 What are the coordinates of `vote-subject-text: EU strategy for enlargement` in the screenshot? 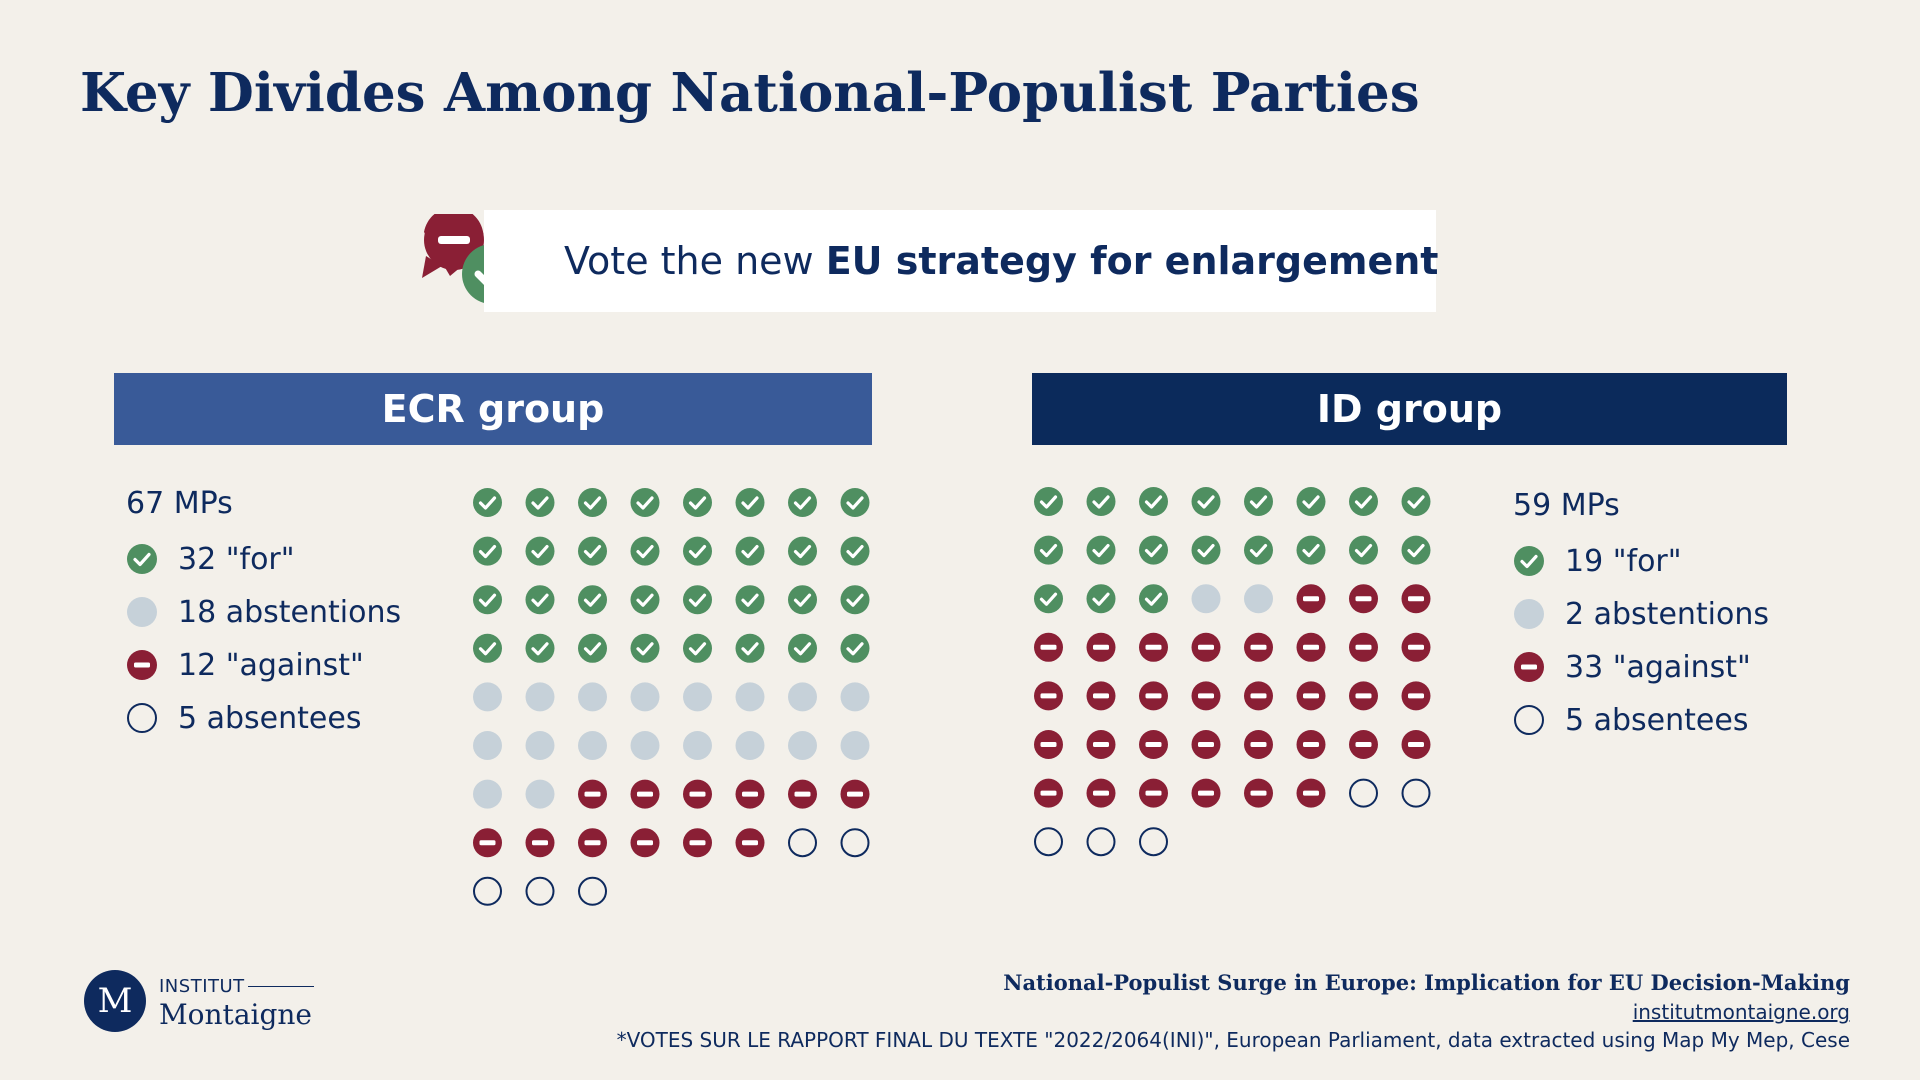 It's located at (1132, 261).